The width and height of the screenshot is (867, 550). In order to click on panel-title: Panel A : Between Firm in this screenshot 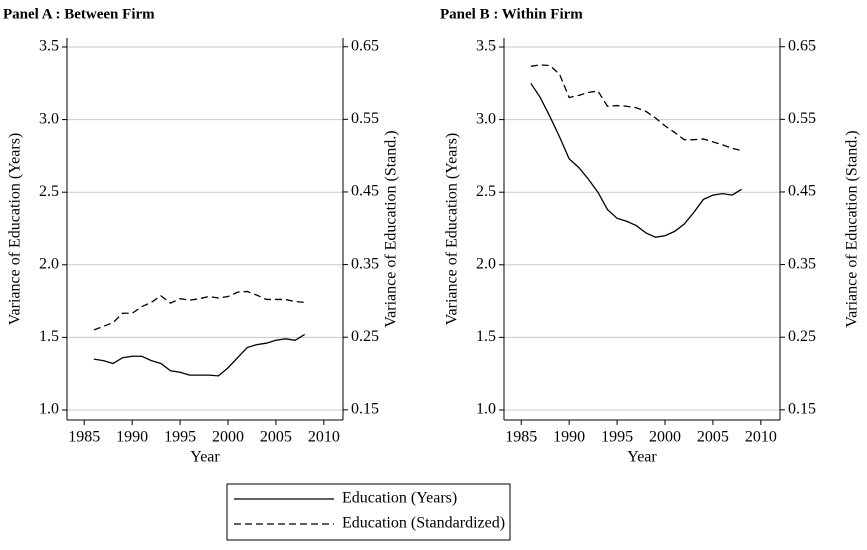, I will do `click(79, 14)`.